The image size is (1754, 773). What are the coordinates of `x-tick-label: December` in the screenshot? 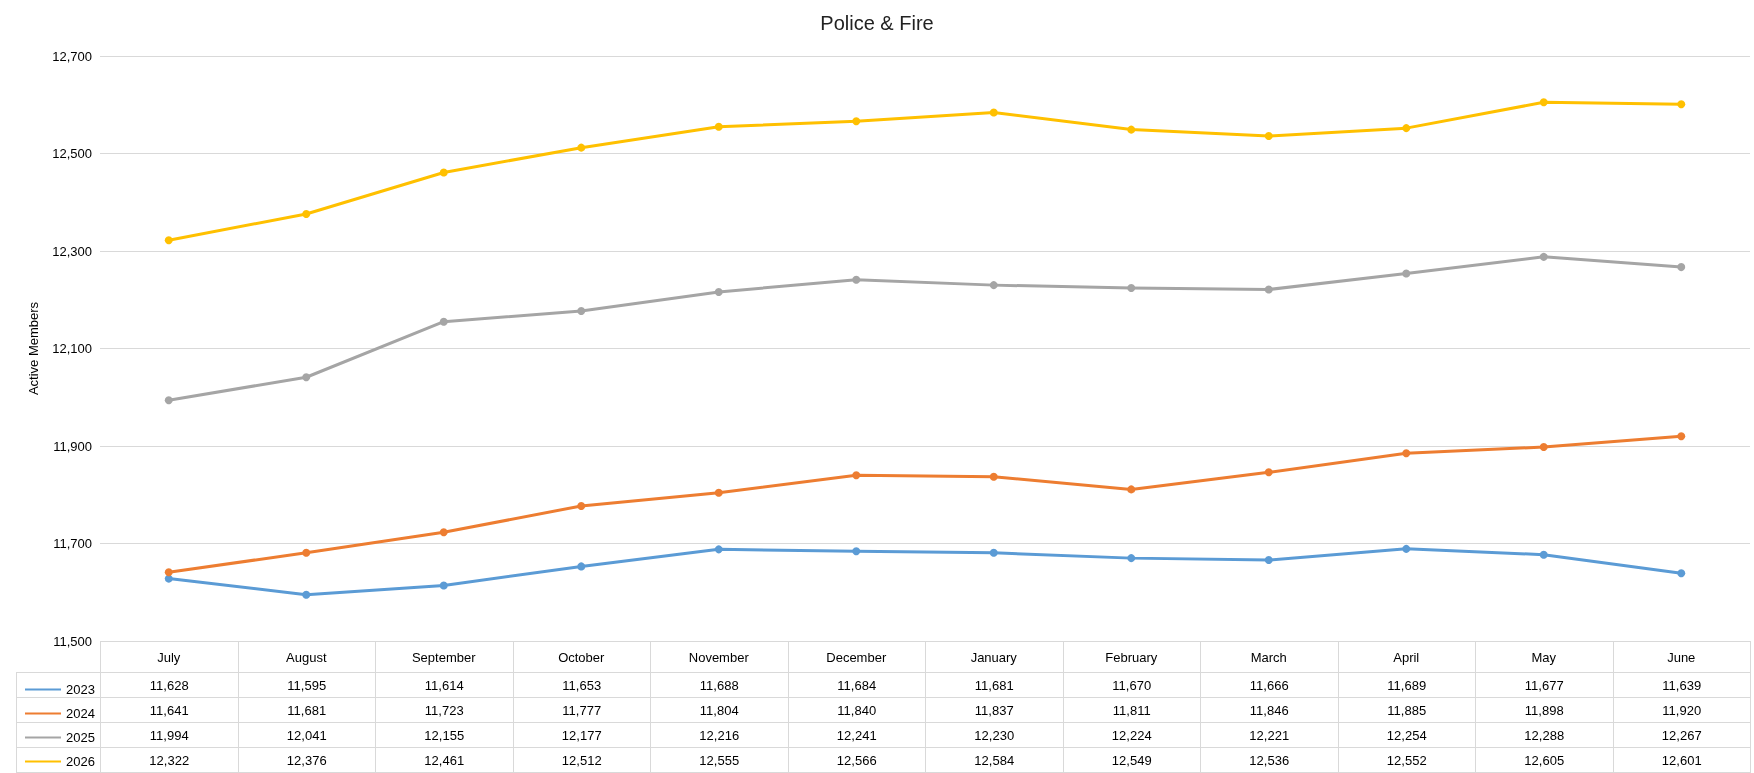 It's located at (856, 657).